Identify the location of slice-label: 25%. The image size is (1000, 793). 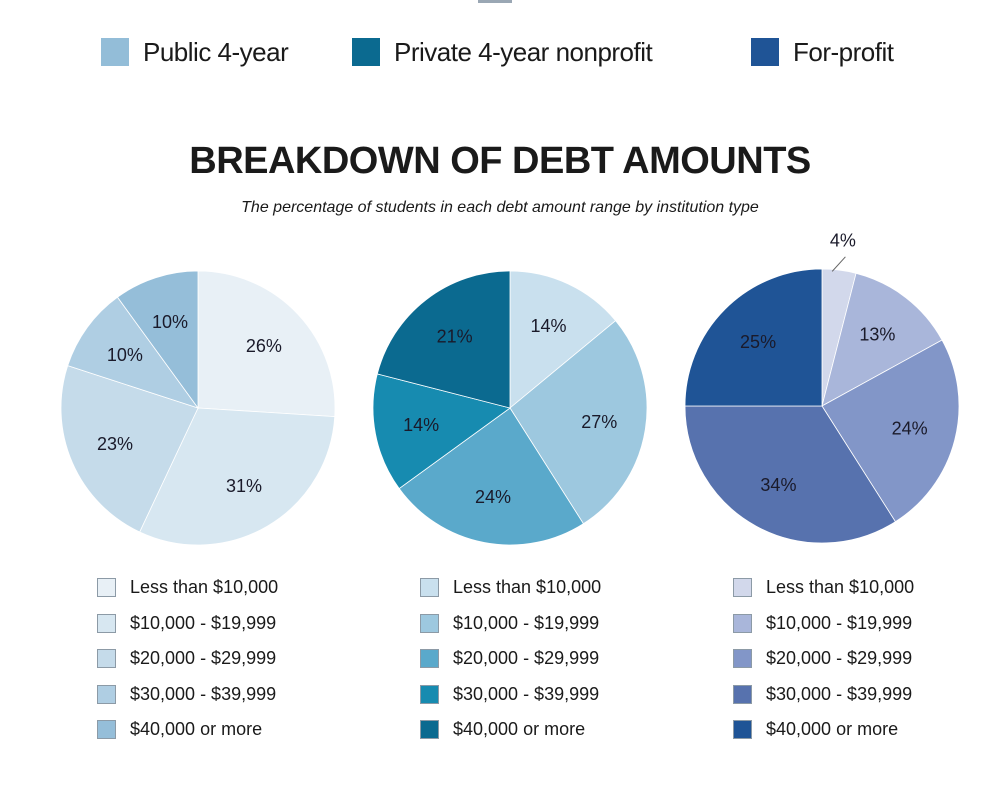
(758, 342).